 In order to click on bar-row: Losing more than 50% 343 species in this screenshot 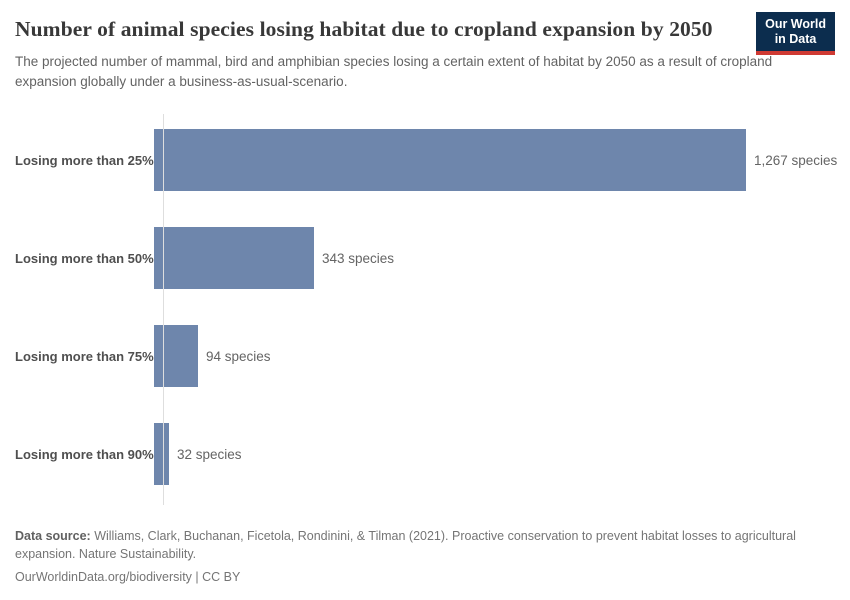, I will do `click(425, 258)`.